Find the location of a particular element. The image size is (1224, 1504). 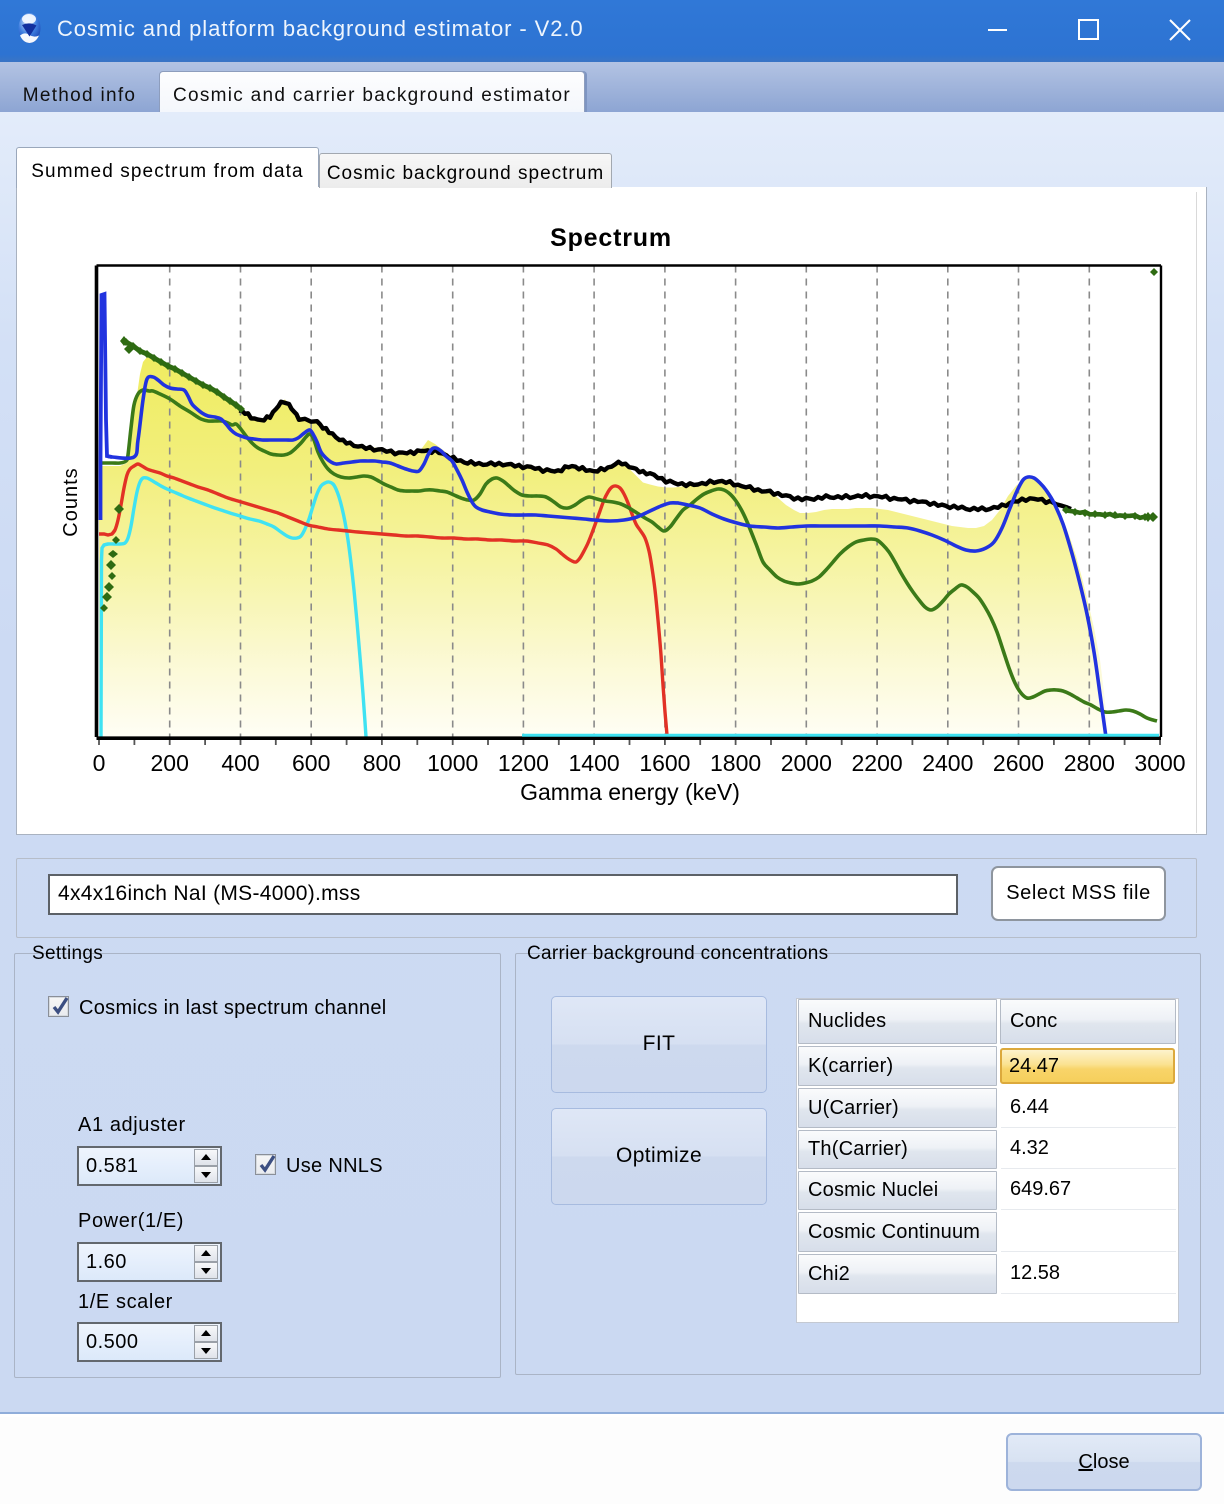

svg-text: 3000 is located at coordinates (1159, 763).